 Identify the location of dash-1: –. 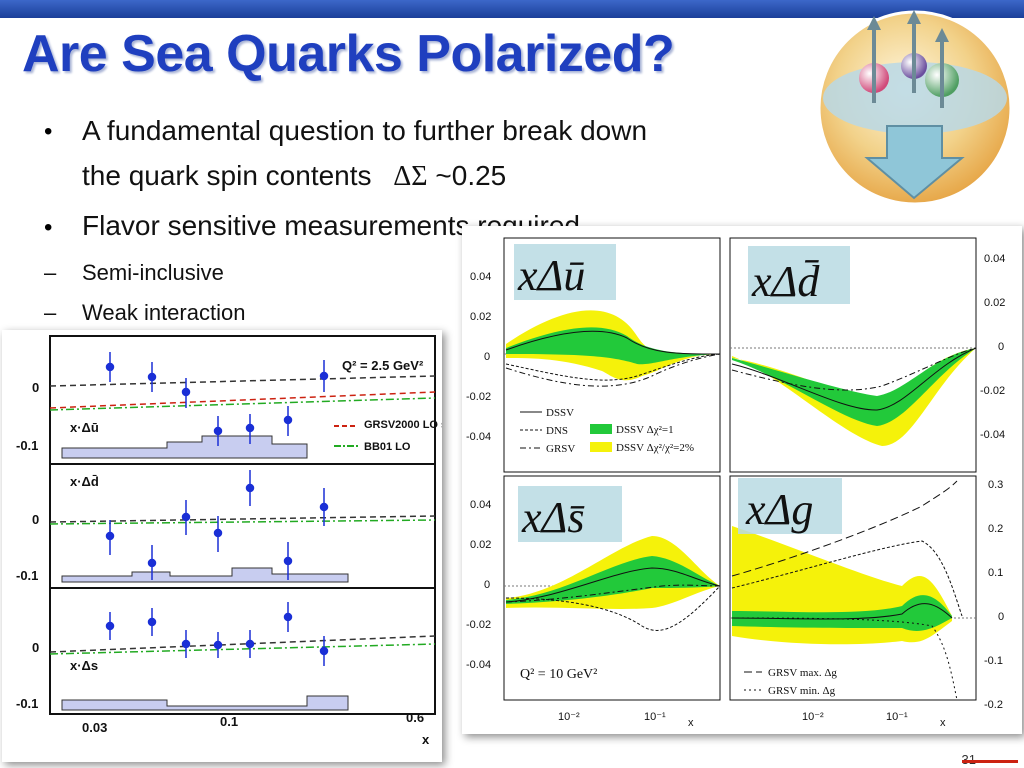
(50, 272).